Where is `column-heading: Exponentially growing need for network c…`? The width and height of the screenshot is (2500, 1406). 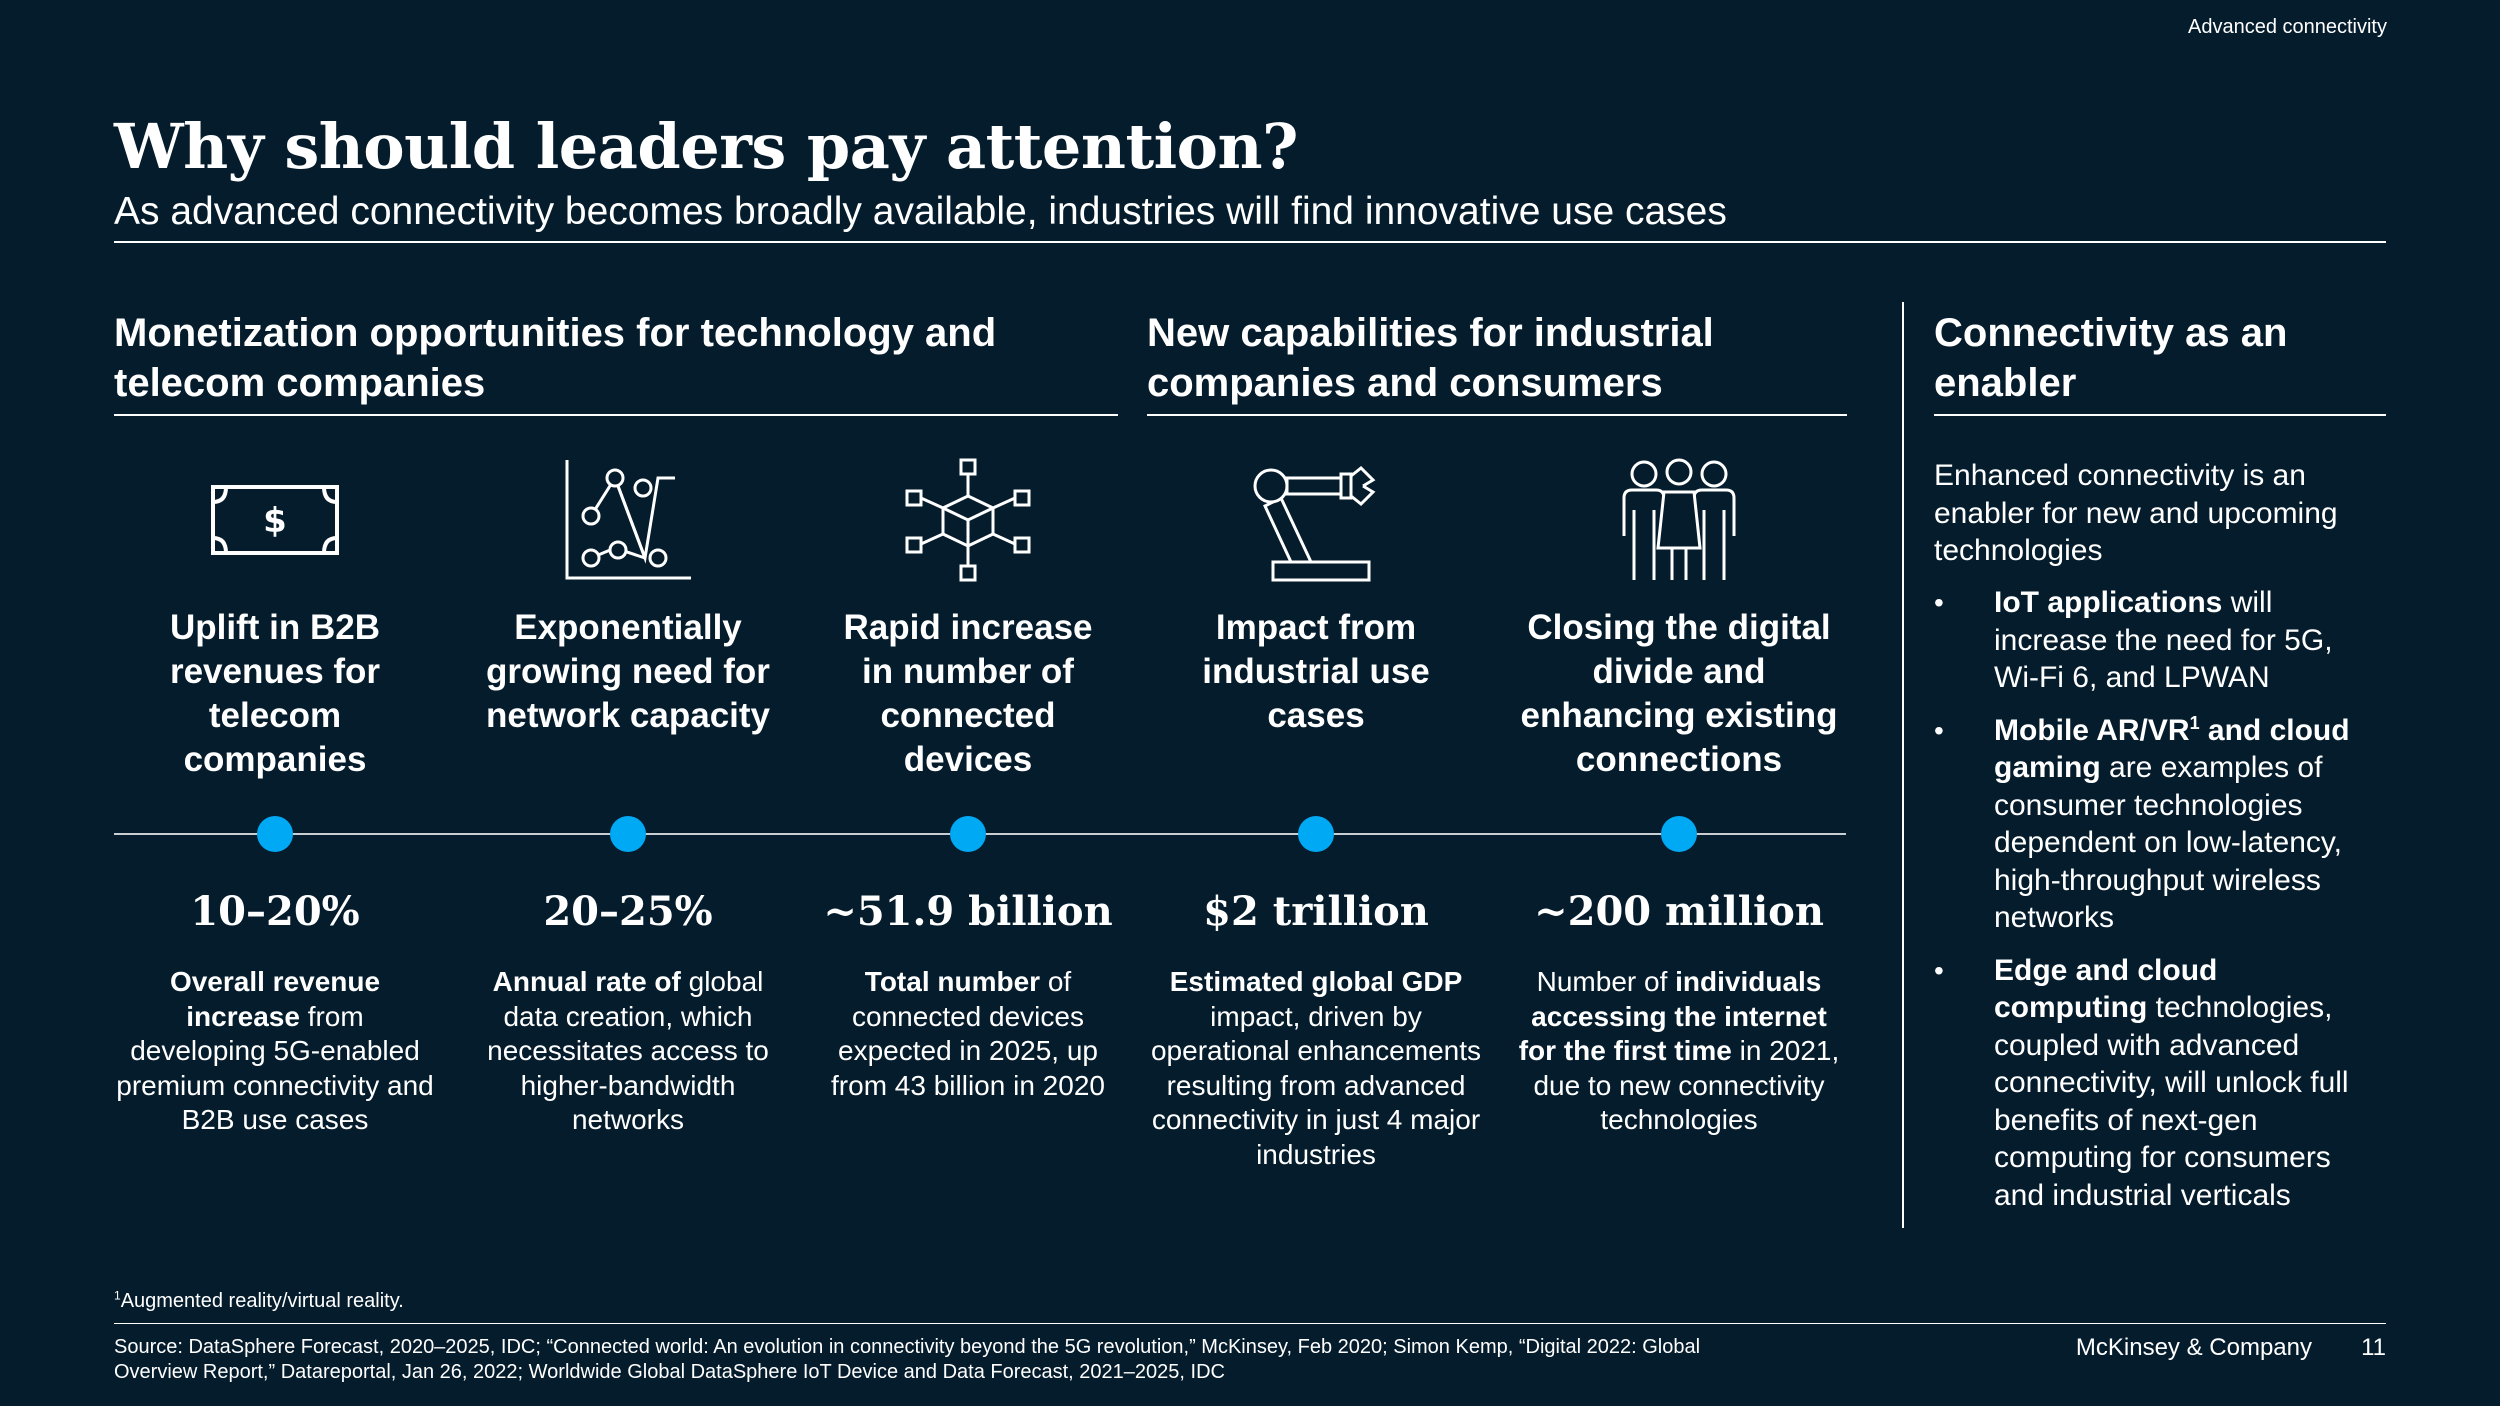
column-heading: Exponentially growing need for network c… is located at coordinates (628, 671).